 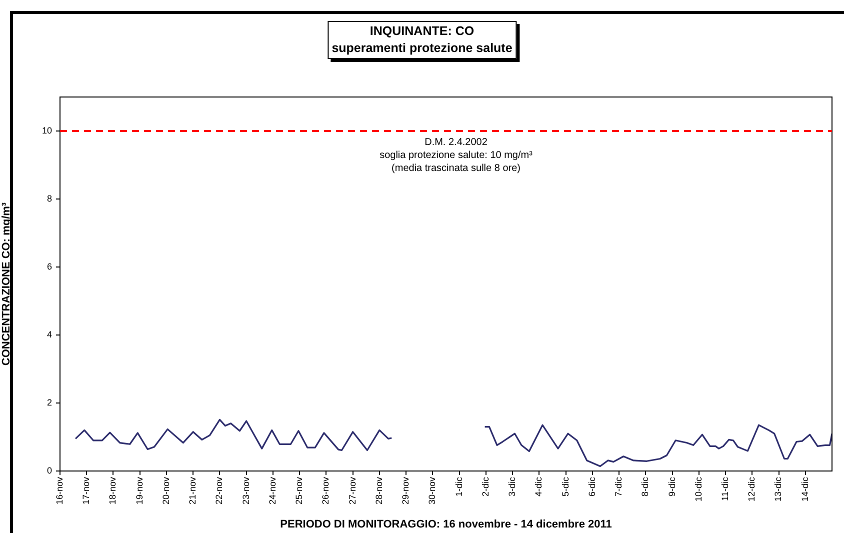 What do you see at coordinates (422, 31) in the screenshot?
I see `chart-title: INQUINANTE: CO` at bounding box center [422, 31].